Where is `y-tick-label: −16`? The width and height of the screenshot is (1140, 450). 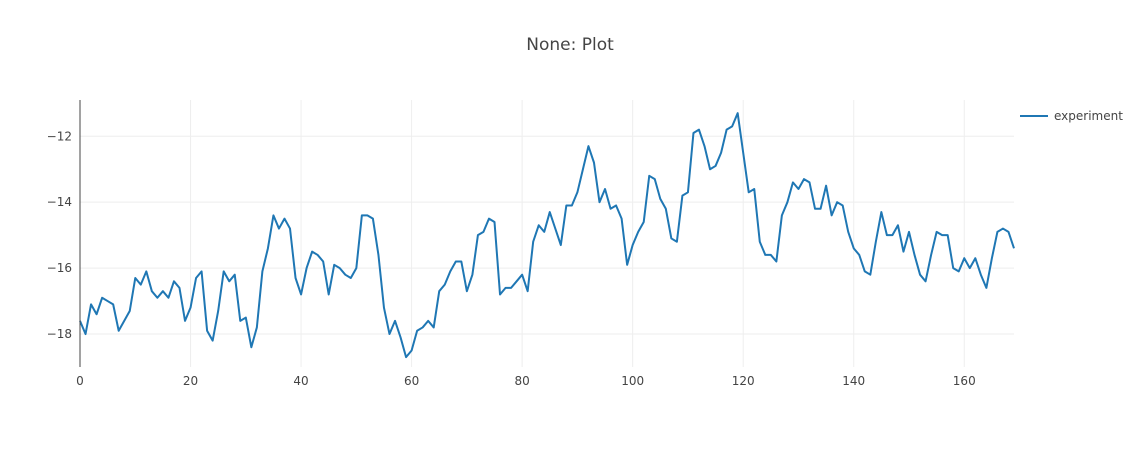 y-tick-label: −16 is located at coordinates (59, 268).